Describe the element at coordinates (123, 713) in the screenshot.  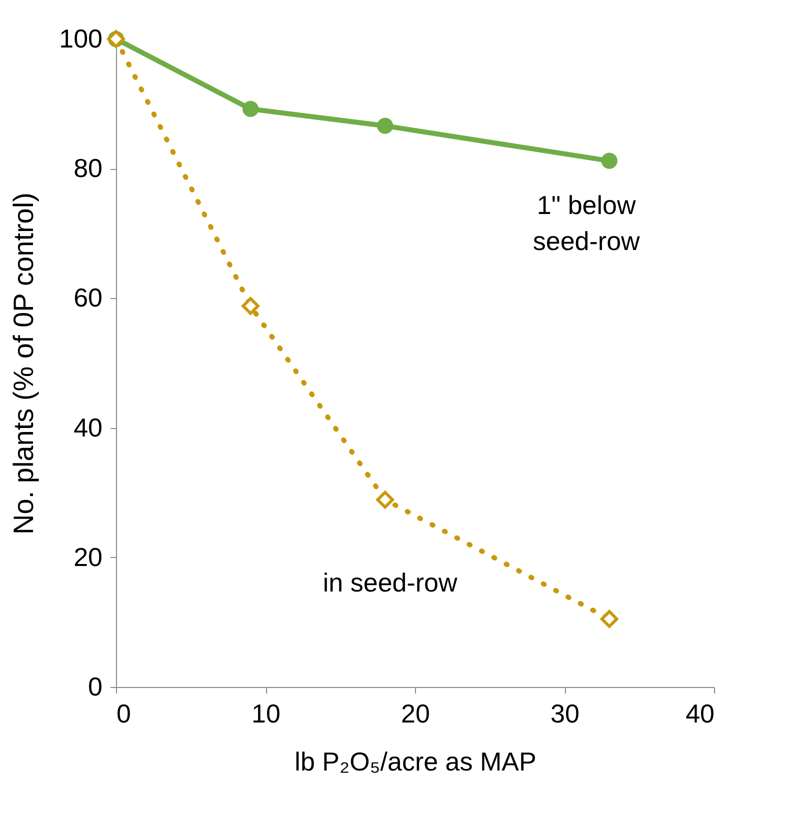
I see `x-tick-label: 0` at that location.